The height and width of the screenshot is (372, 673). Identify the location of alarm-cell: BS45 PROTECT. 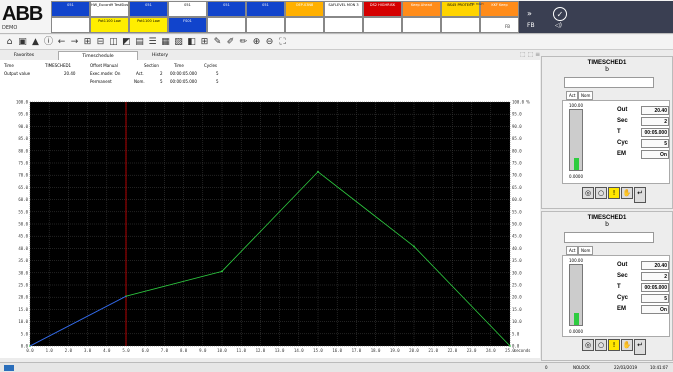
(460, 9).